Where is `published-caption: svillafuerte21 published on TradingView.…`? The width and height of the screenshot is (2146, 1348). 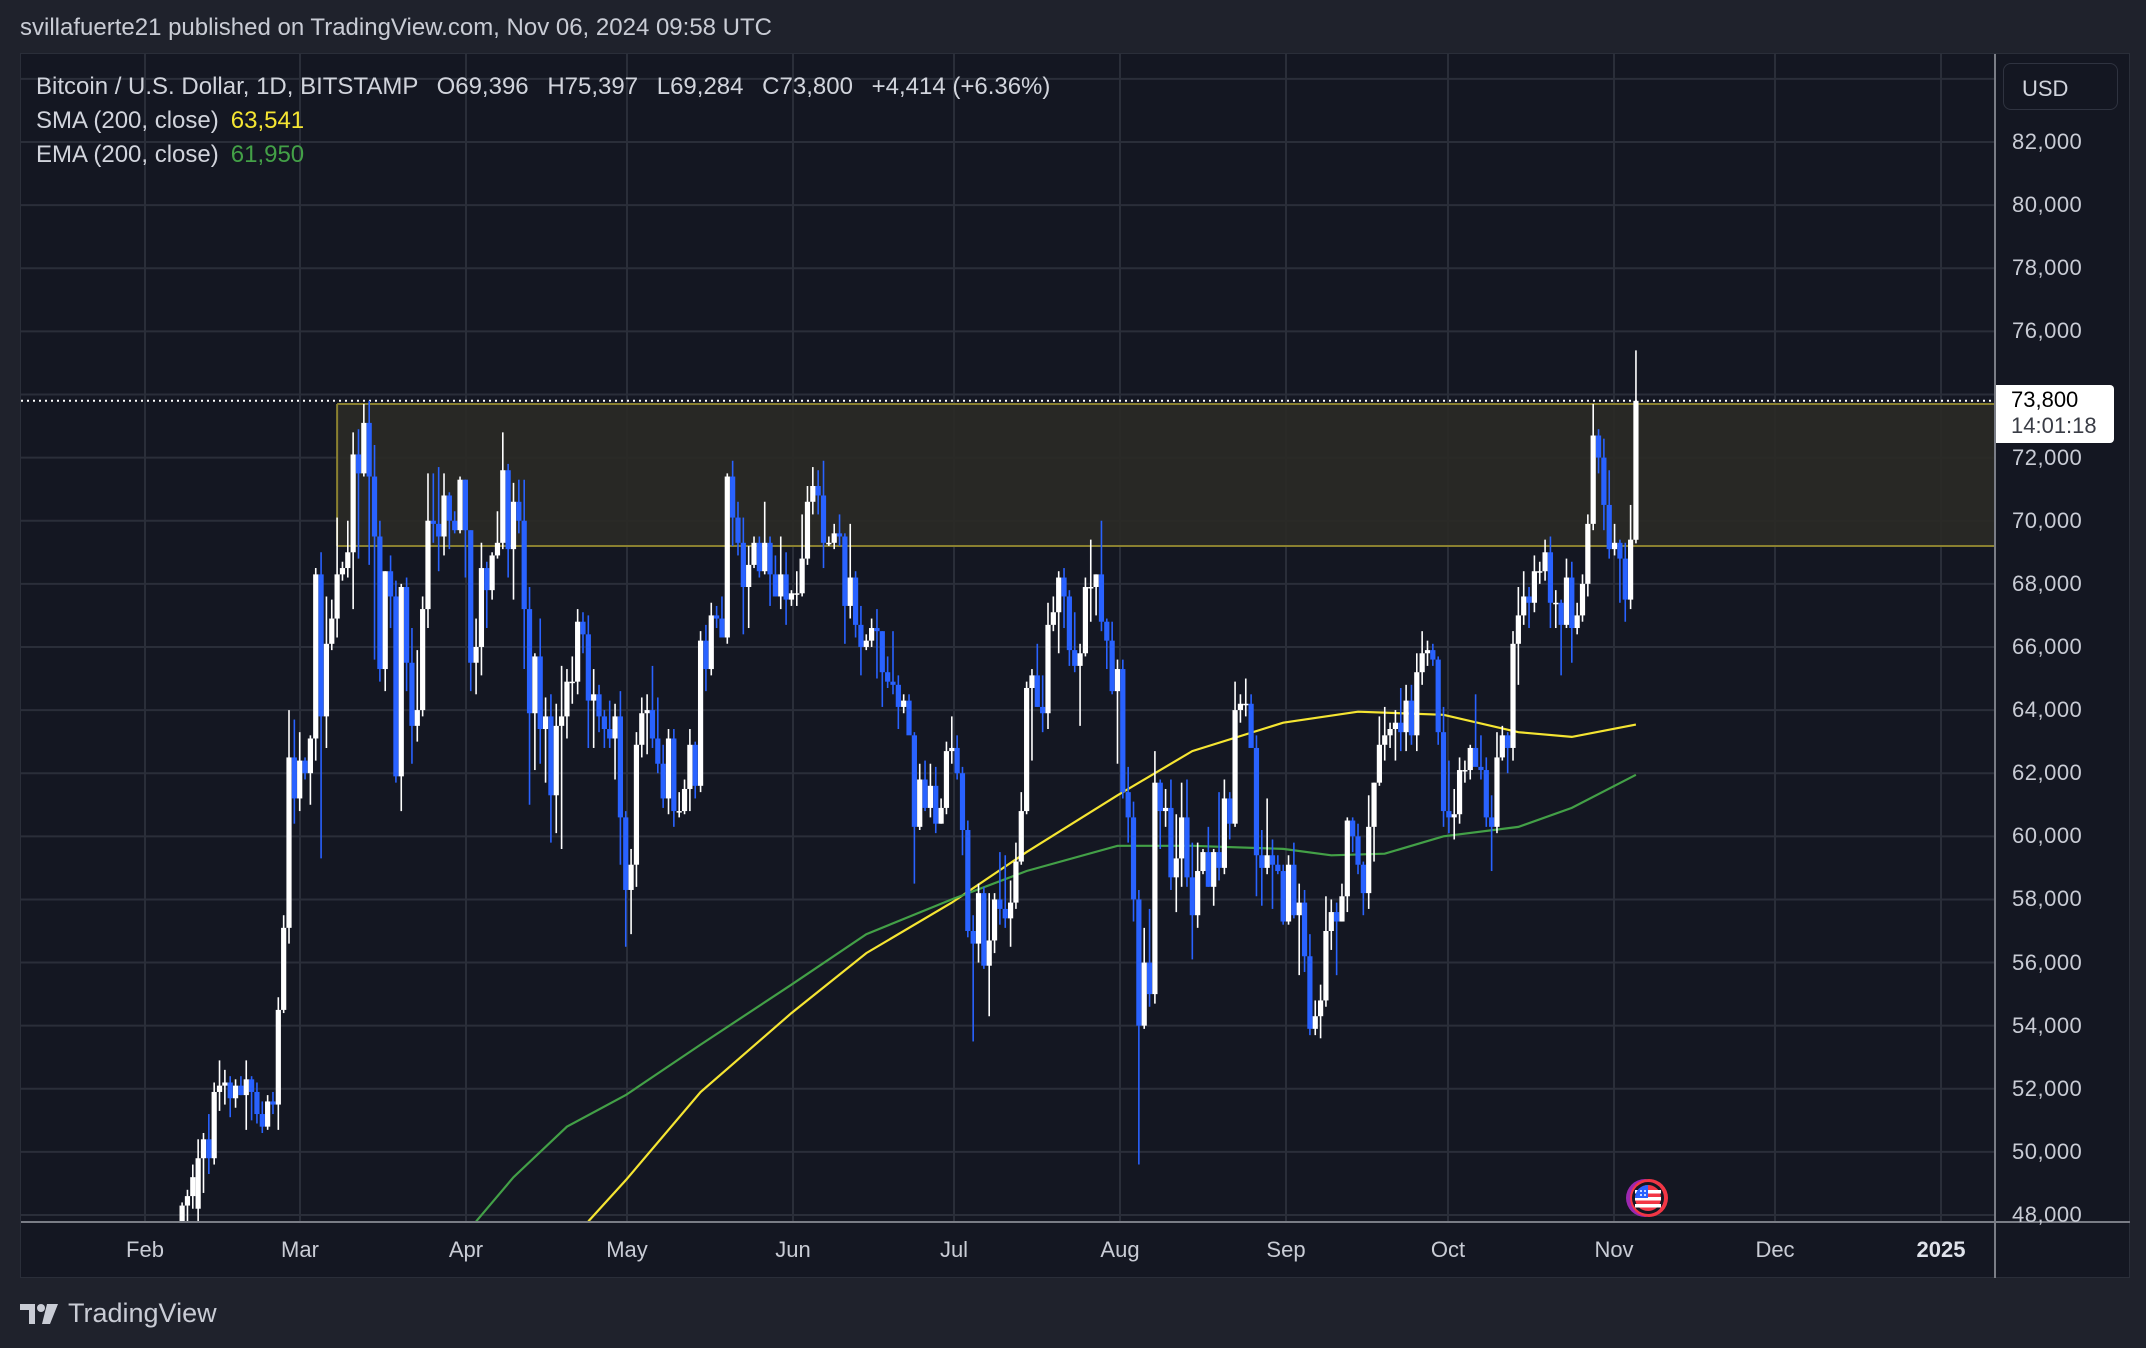 published-caption: svillafuerte21 published on TradingView.… is located at coordinates (396, 27).